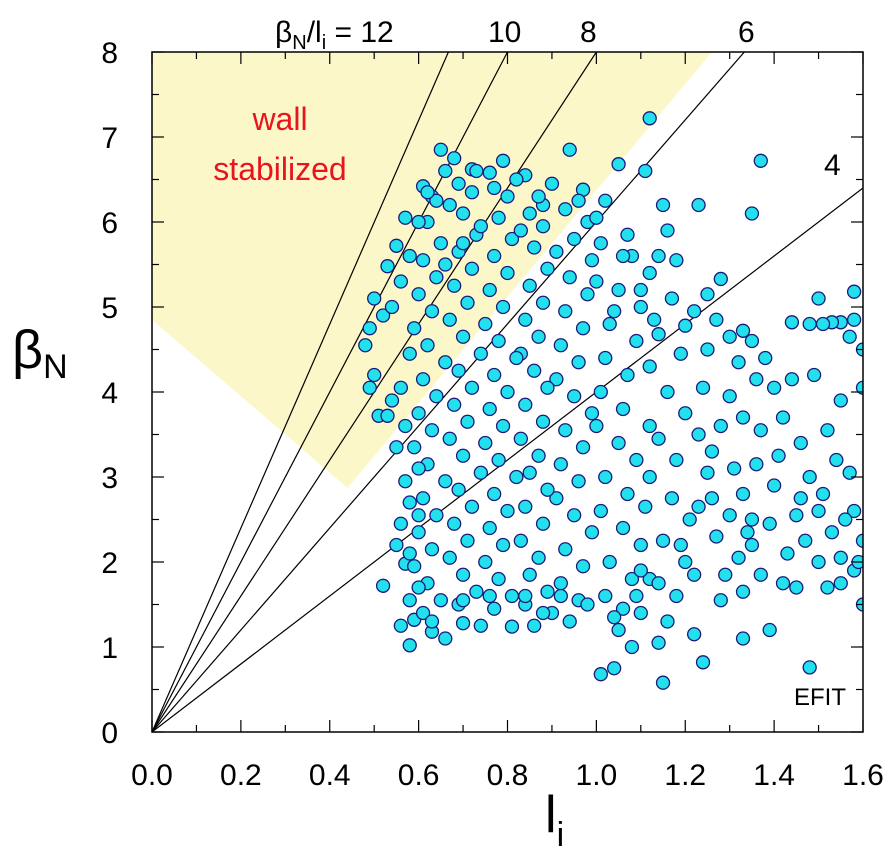 The height and width of the screenshot is (852, 895). I want to click on region-label-line1: wall, so click(279, 119).